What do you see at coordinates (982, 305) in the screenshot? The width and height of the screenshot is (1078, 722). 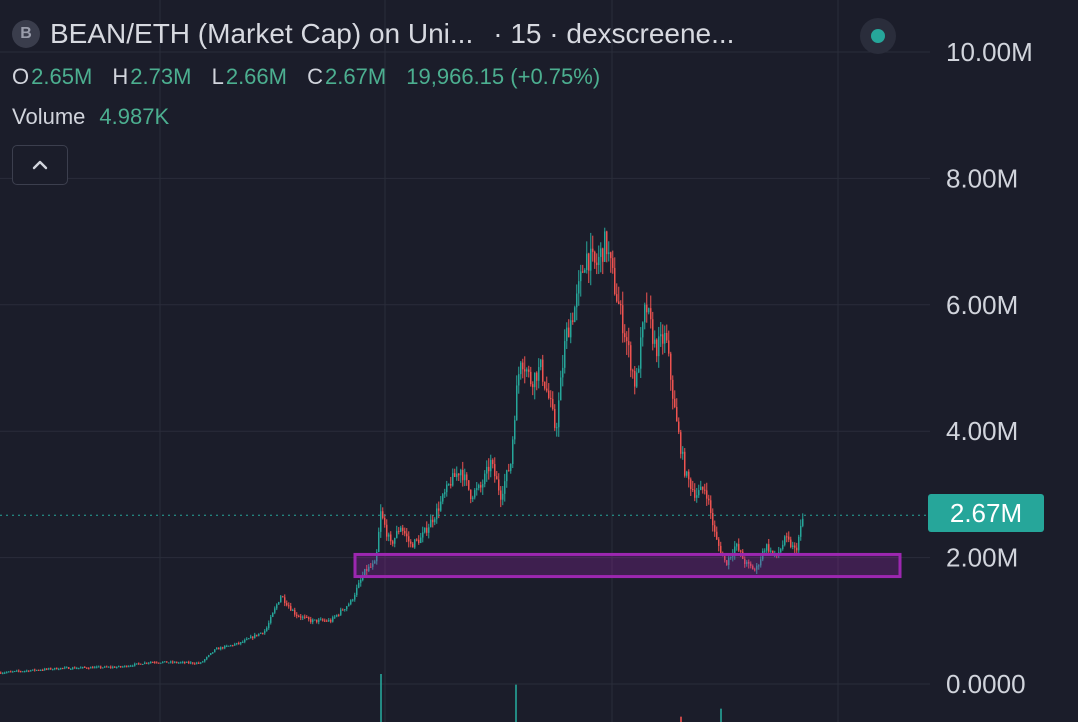 I see `y-tick-label-3: 6.00M` at bounding box center [982, 305].